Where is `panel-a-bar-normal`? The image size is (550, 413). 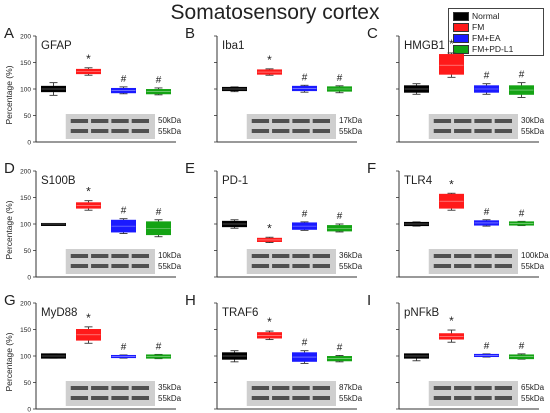
panel-a-bar-normal is located at coordinates (53, 89).